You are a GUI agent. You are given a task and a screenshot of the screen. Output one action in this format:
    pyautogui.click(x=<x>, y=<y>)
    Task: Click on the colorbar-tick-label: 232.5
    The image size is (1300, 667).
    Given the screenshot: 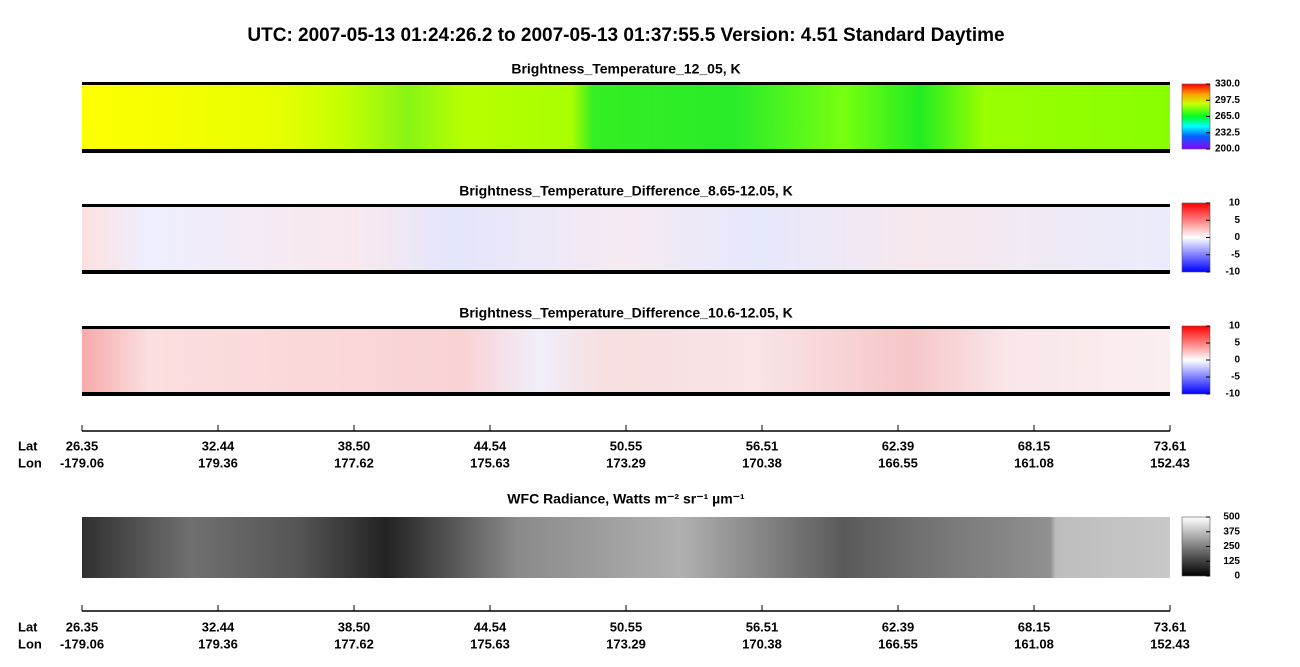 What is the action you would take?
    pyautogui.click(x=1227, y=132)
    